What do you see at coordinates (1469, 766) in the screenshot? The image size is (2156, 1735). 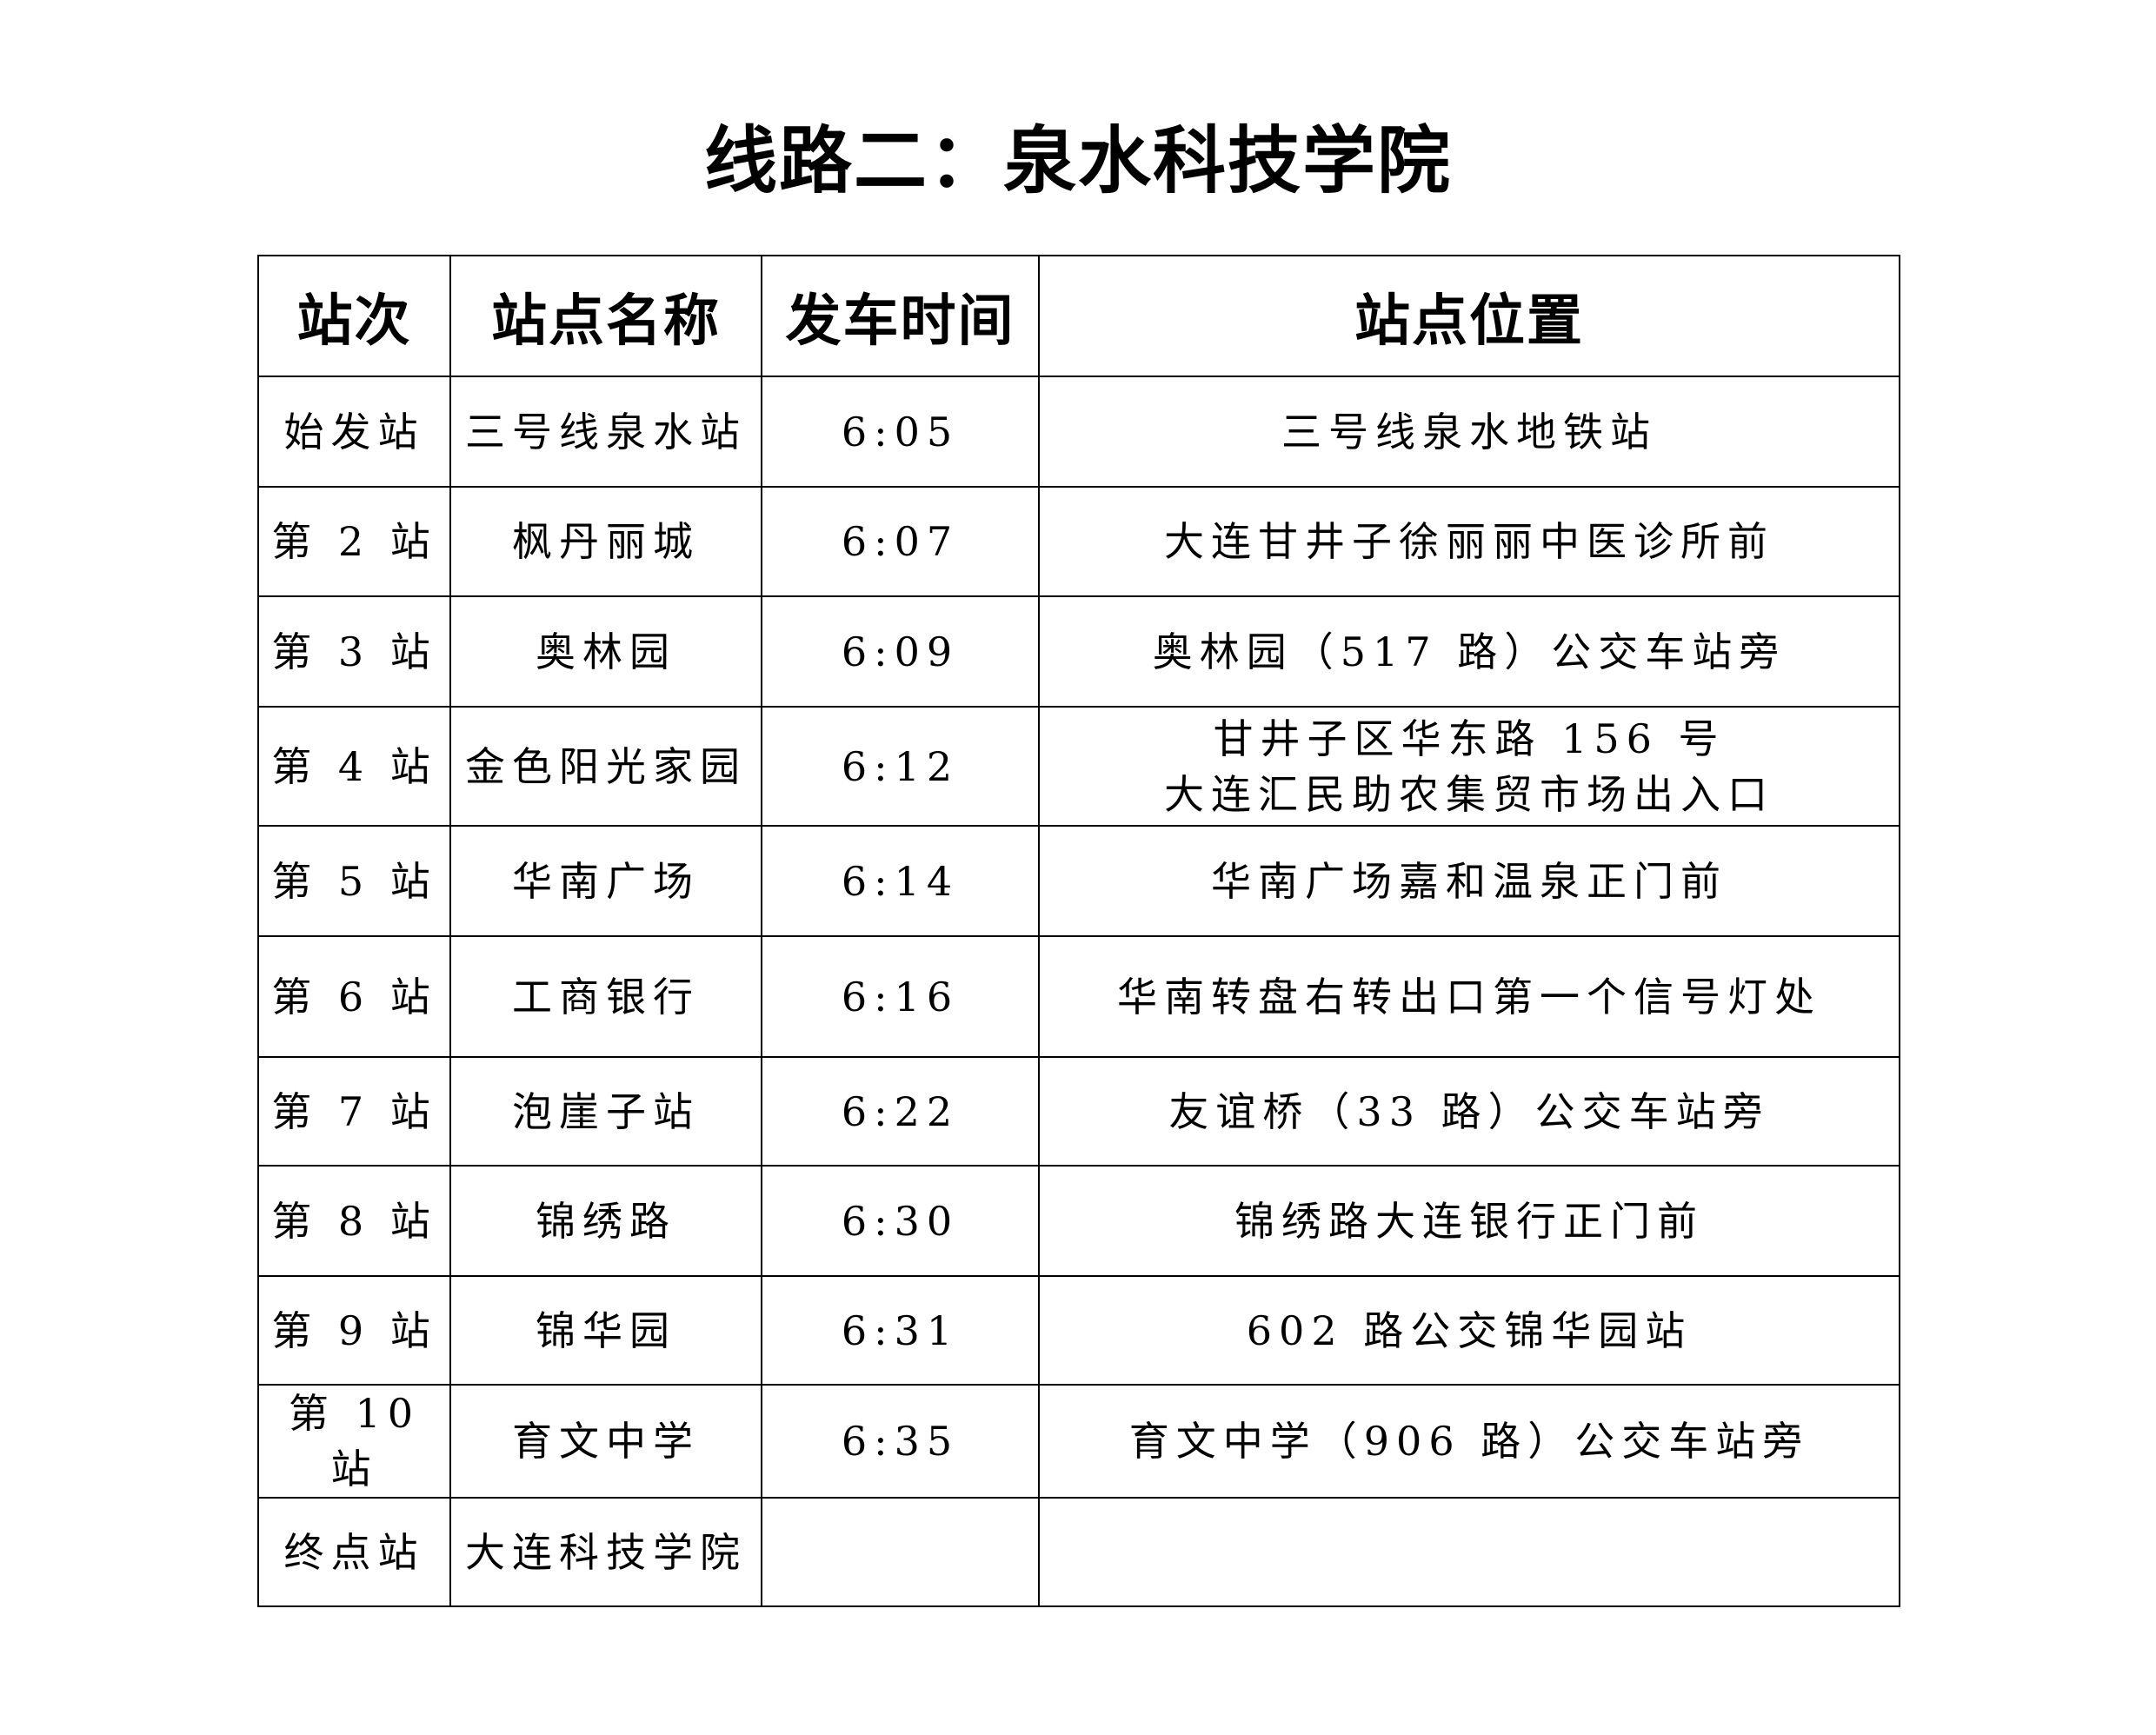 I see `cell-location: 甘井子区华东路 156 号大连汇民助农集贸市场出入口` at bounding box center [1469, 766].